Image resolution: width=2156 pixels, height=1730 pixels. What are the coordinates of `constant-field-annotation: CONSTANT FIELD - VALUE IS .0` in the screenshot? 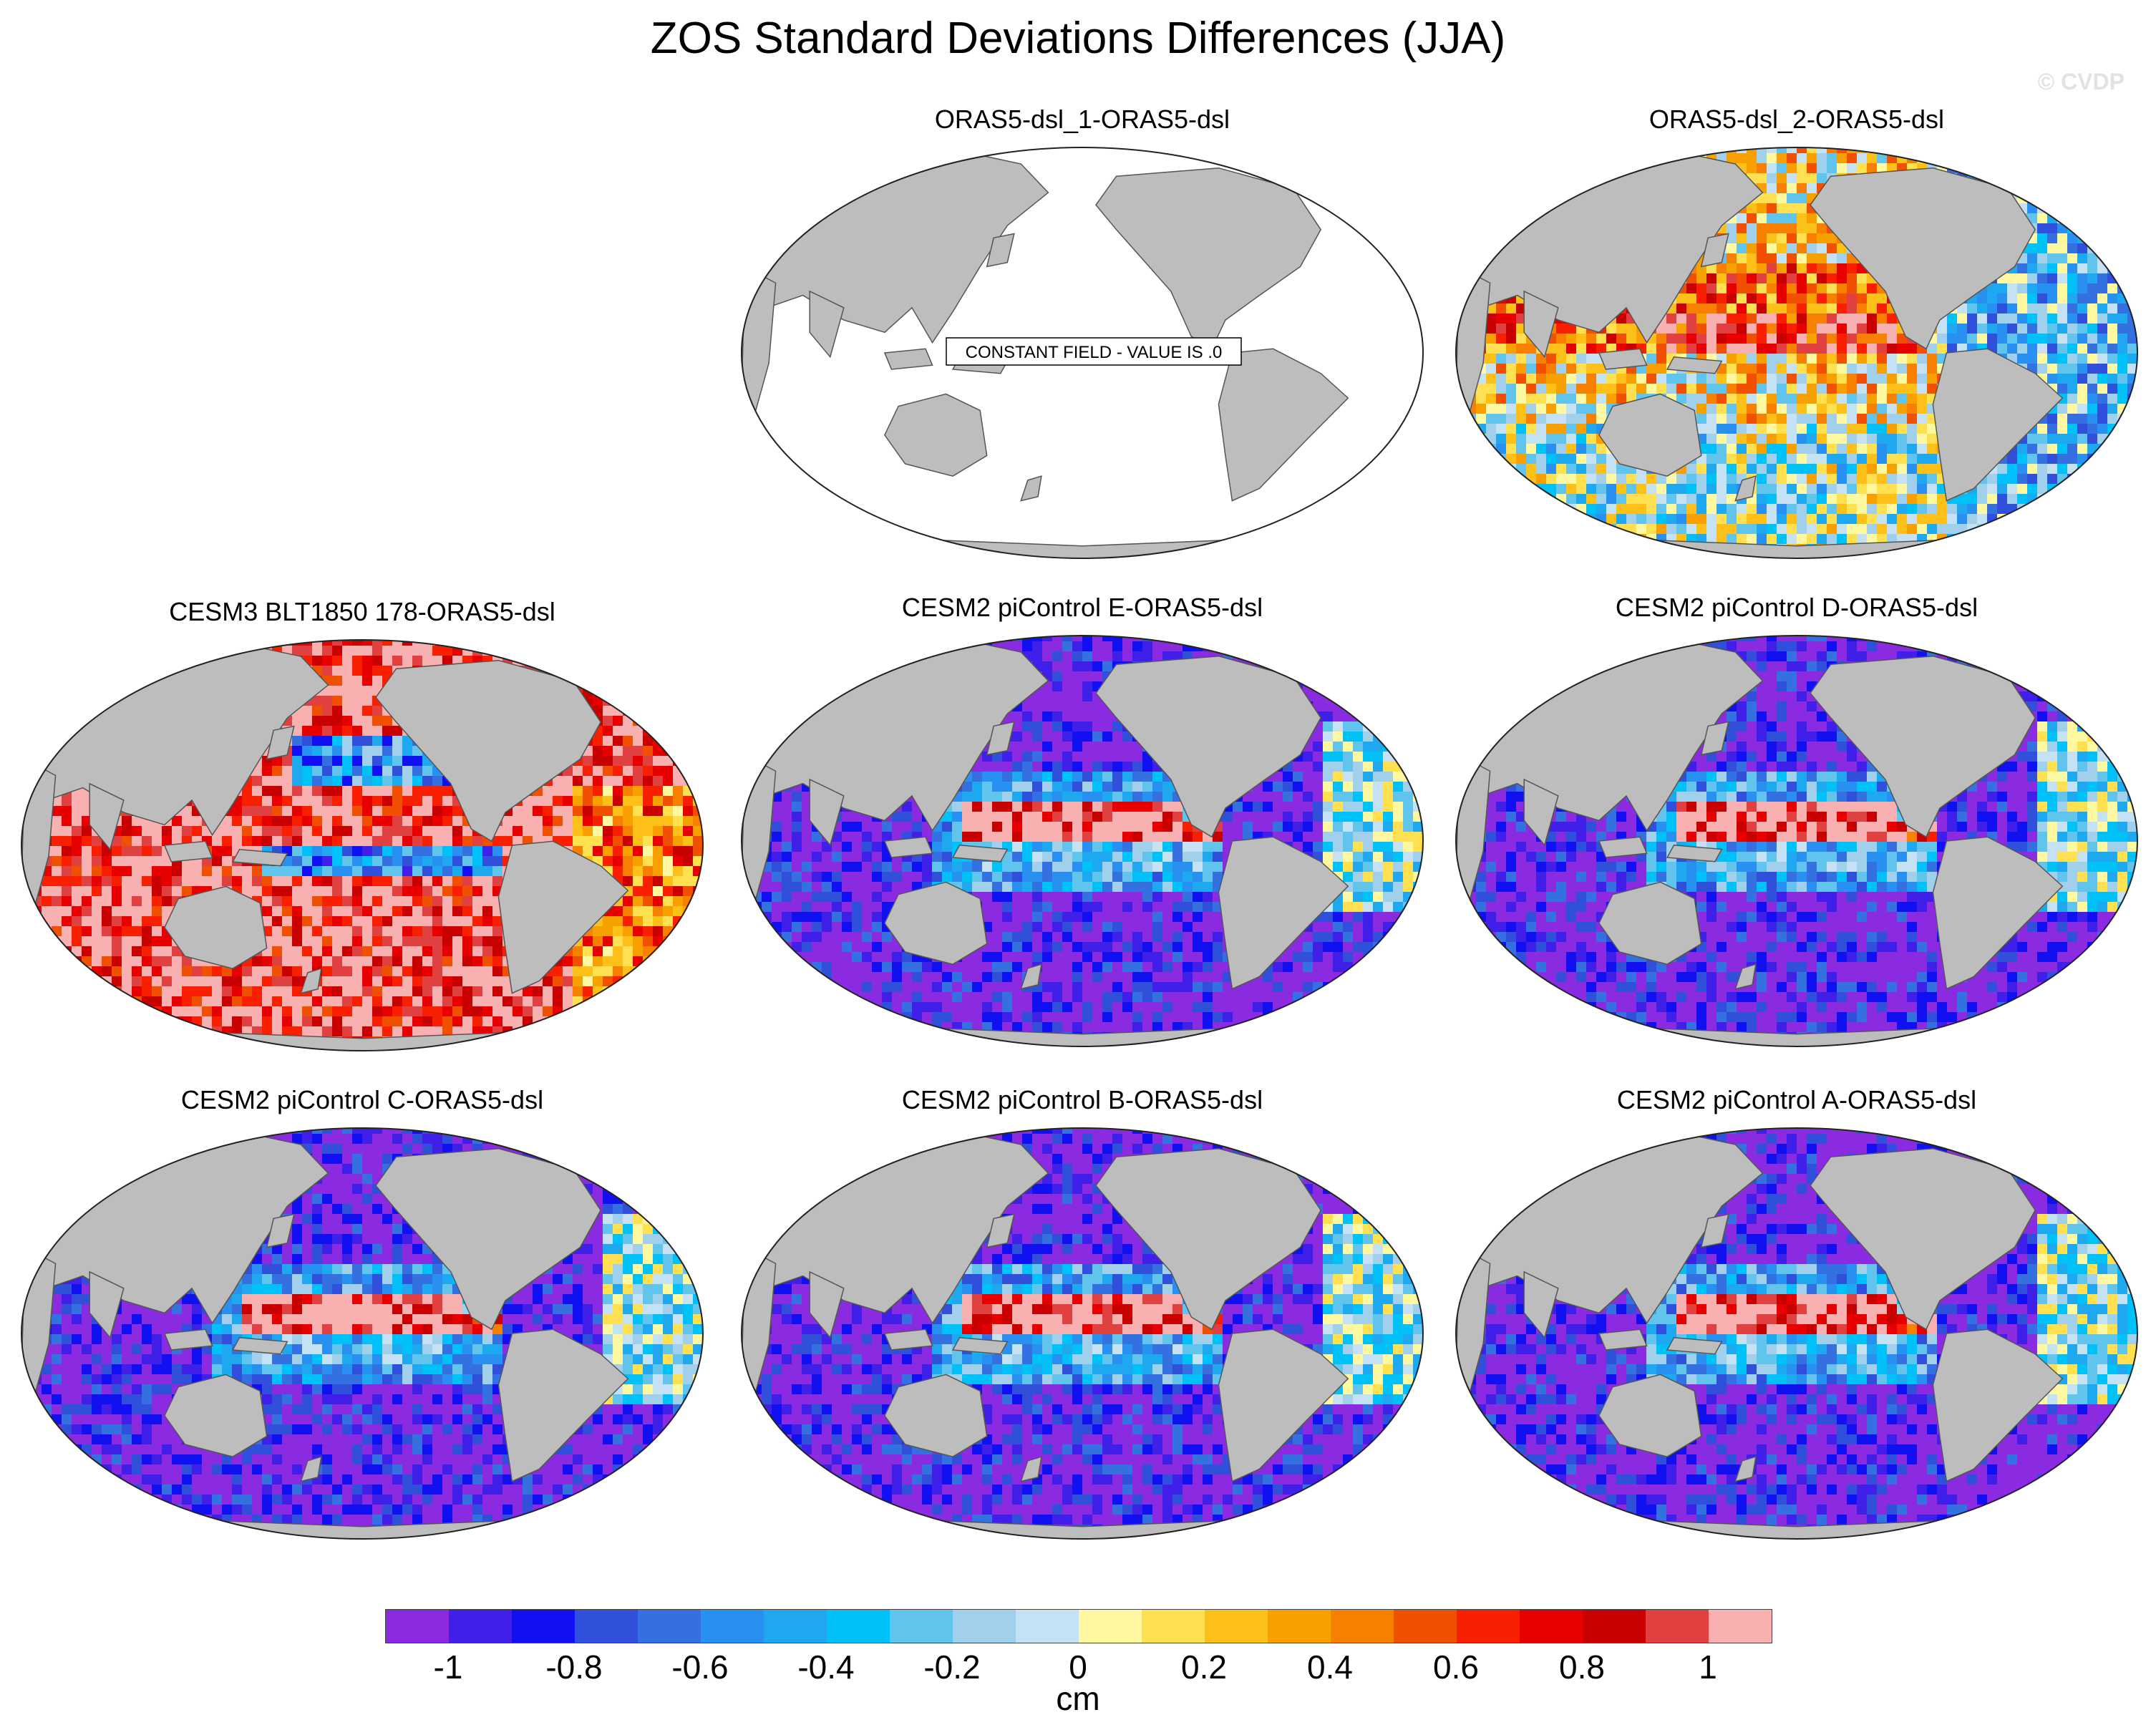 It's located at (1094, 351).